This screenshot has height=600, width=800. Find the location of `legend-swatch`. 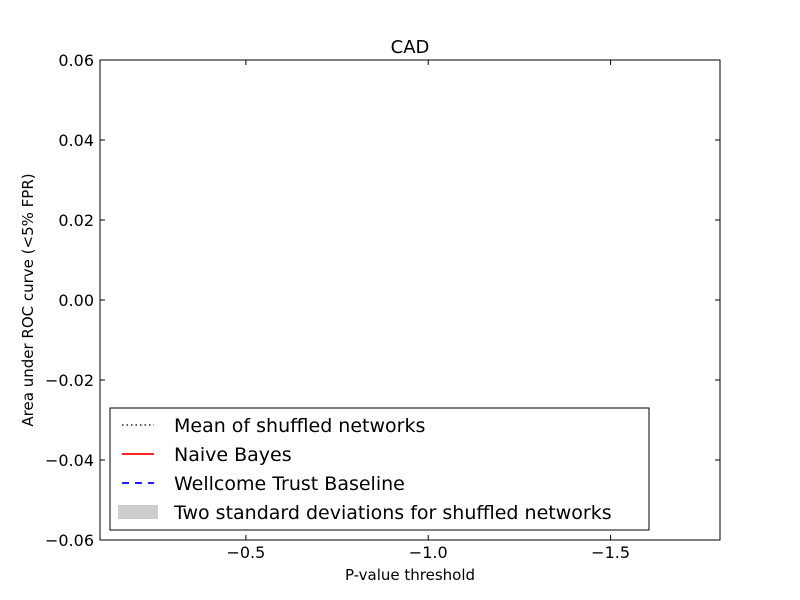

legend-swatch is located at coordinates (138, 512).